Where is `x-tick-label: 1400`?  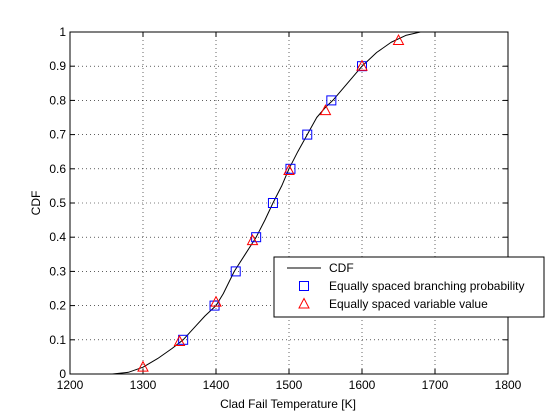
x-tick-label: 1400 is located at coordinates (216, 385).